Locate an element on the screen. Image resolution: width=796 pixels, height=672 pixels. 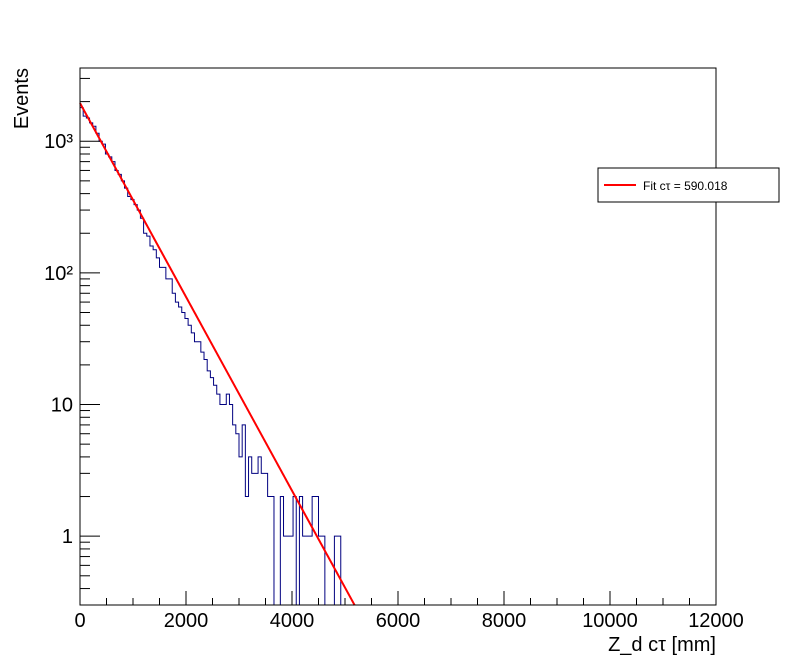
x-tick-label: 4000 is located at coordinates (292, 621).